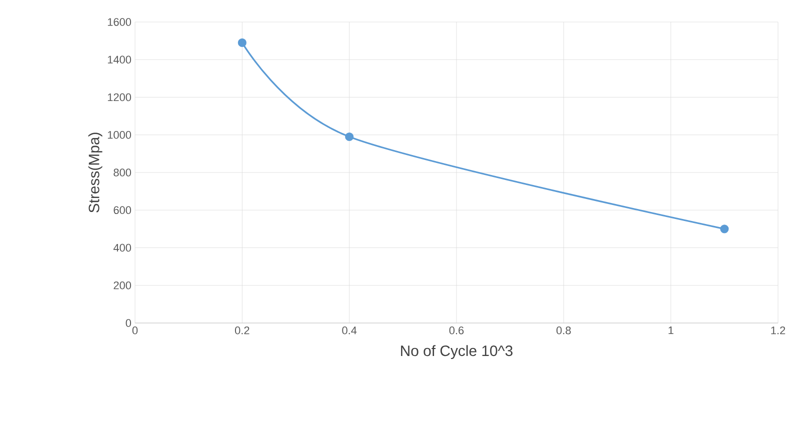 This screenshot has width=803, height=425. What do you see at coordinates (242, 330) in the screenshot?
I see `x-tick-label: 0.2` at bounding box center [242, 330].